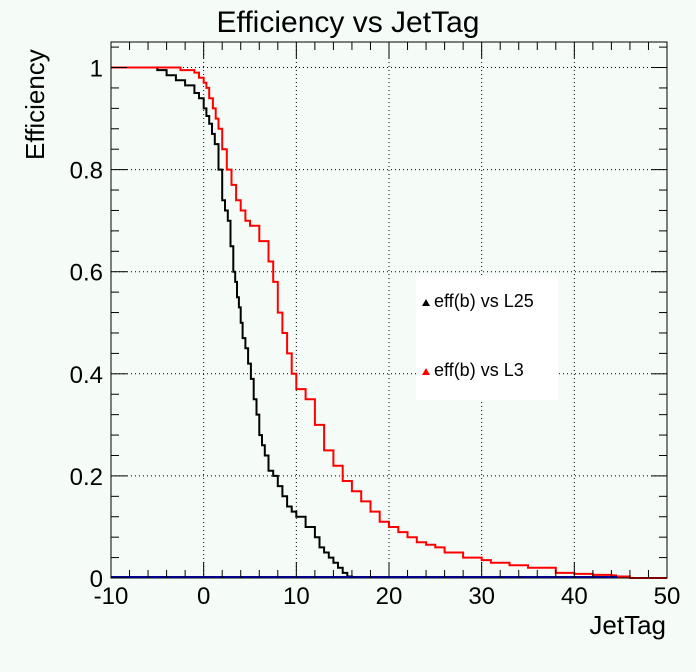 The image size is (696, 672). I want to click on y-tick-label: 0, so click(96, 579).